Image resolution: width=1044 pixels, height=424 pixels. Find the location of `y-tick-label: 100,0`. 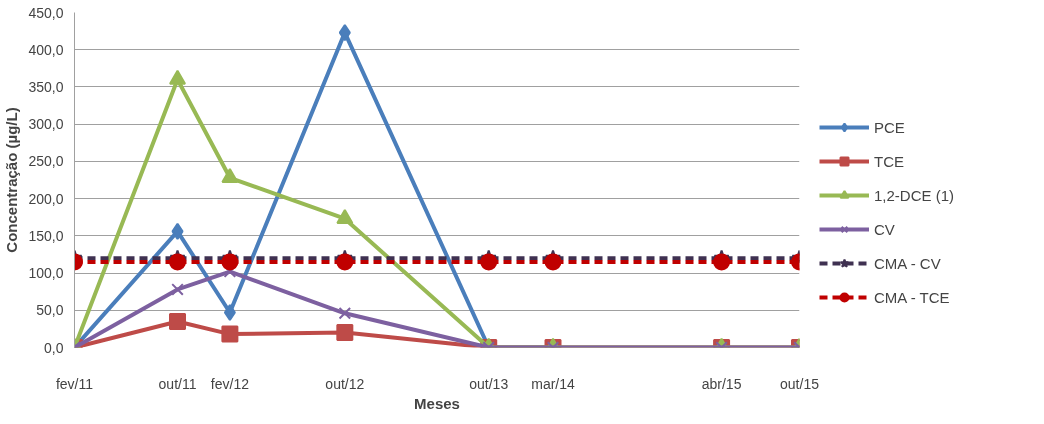

y-tick-label: 100,0 is located at coordinates (46, 273).